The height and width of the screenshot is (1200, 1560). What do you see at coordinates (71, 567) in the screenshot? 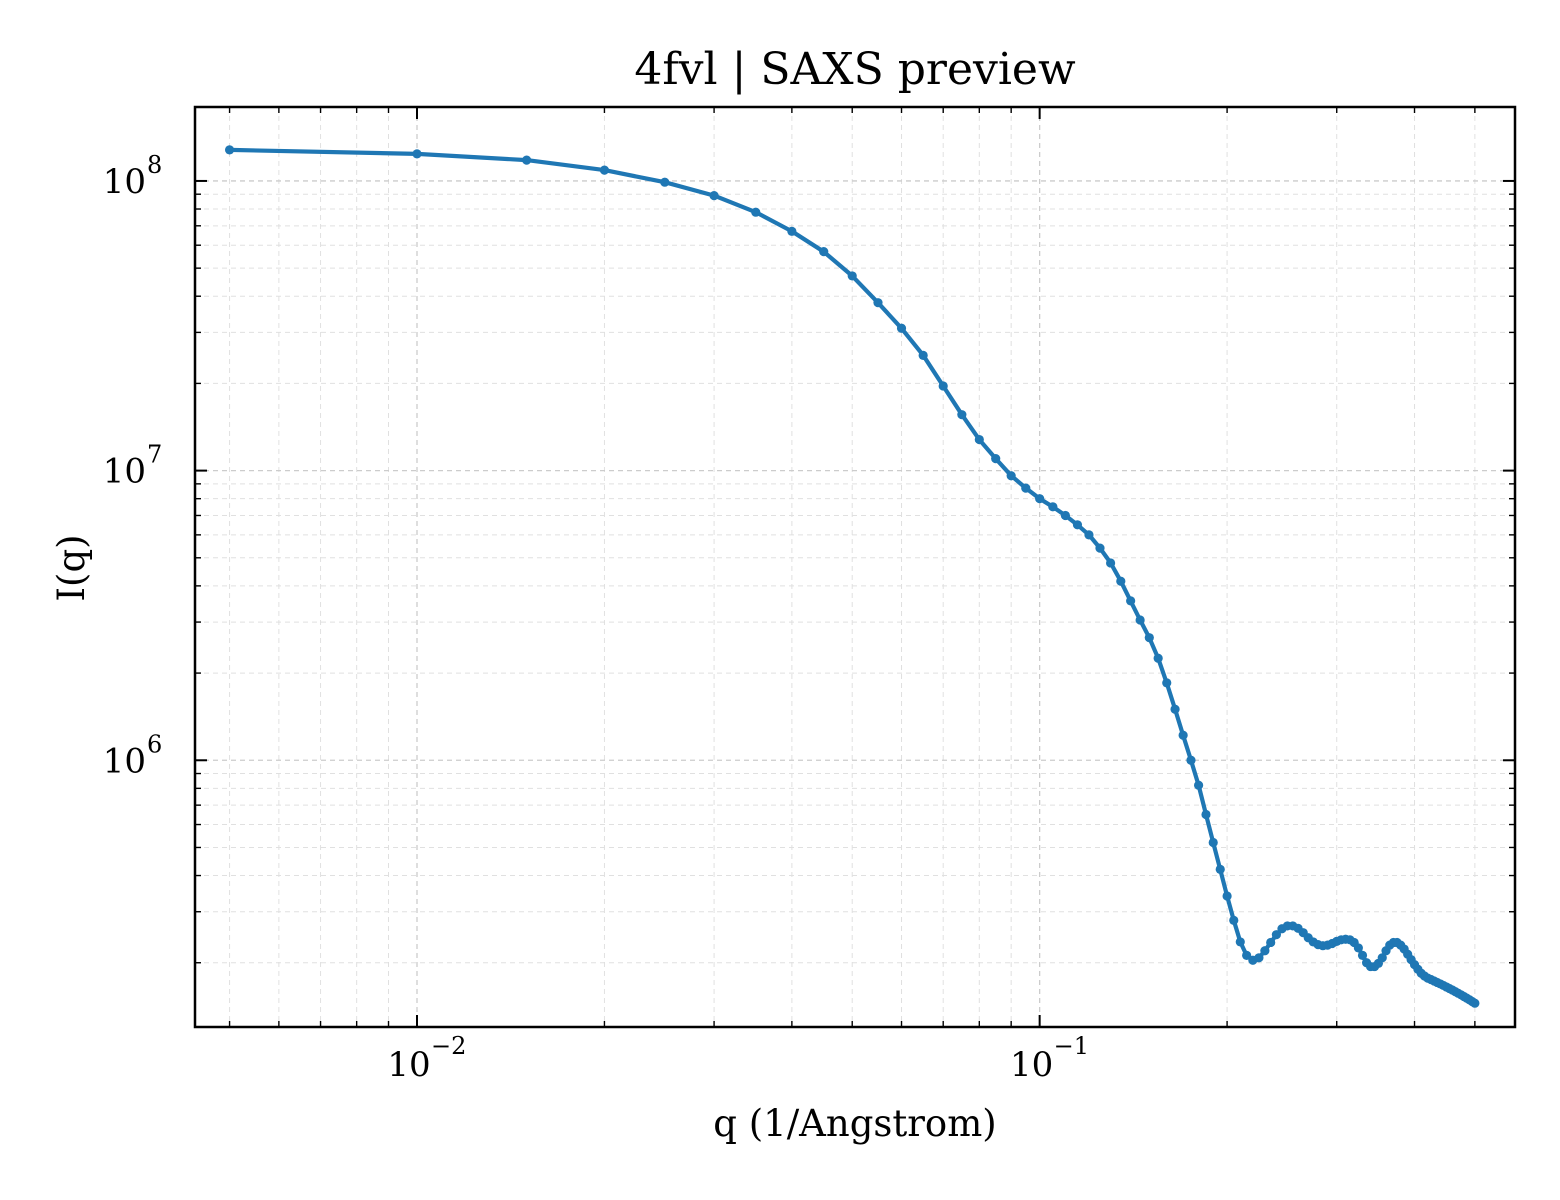
I see `y-axis-label: I(q)` at bounding box center [71, 567].